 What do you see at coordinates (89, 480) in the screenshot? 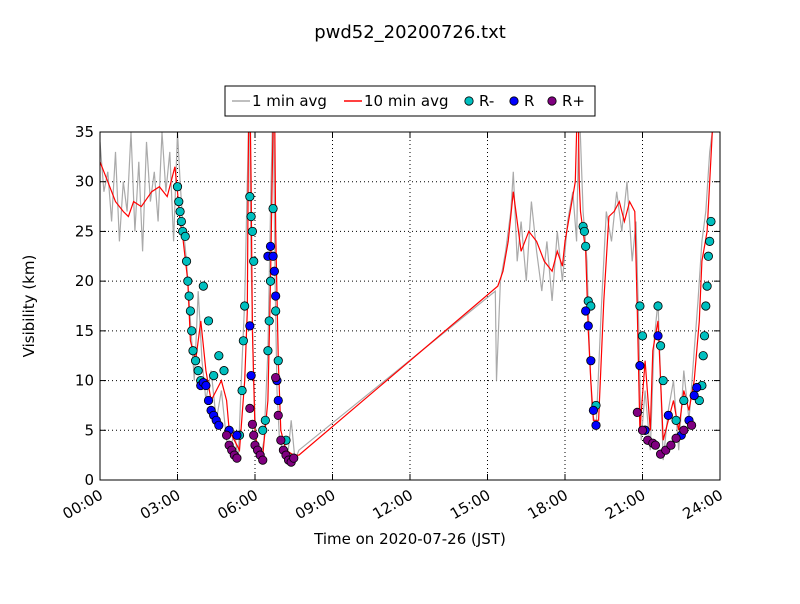
I see `y-tick-label: 0` at bounding box center [89, 480].